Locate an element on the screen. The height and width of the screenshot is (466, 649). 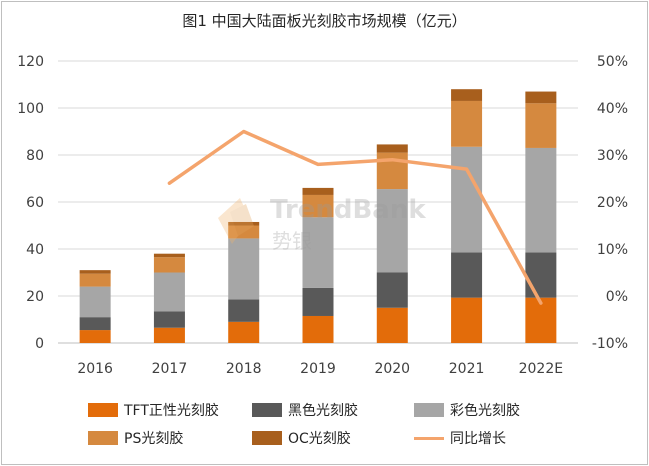
bar-3-2019 is located at coordinates (318, 252).